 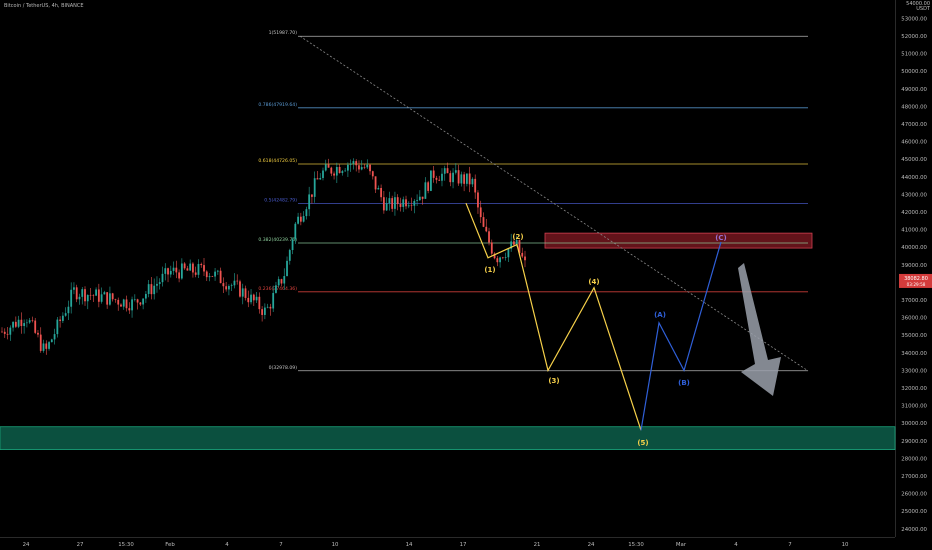 What do you see at coordinates (684, 383) in the screenshot?
I see `wave-label: (B)` at bounding box center [684, 383].